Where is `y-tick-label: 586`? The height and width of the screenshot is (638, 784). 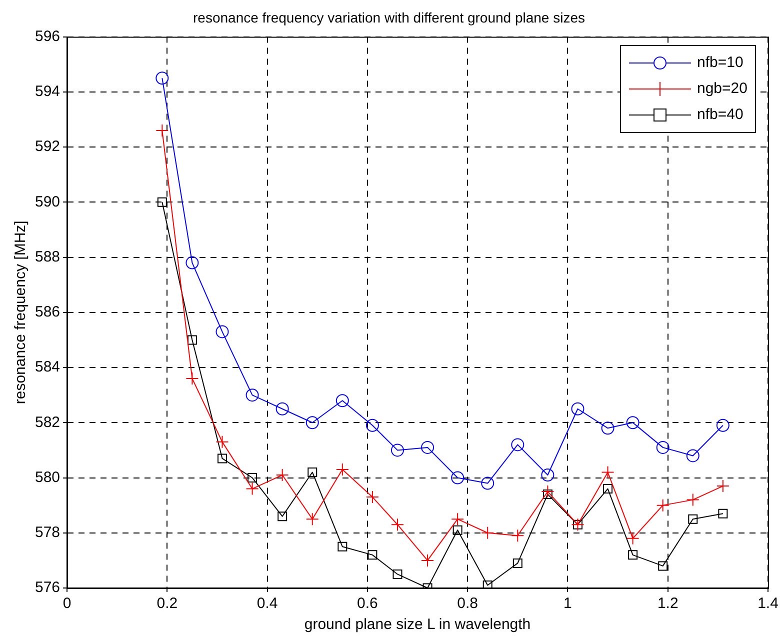 y-tick-label: 586 is located at coordinates (47, 312).